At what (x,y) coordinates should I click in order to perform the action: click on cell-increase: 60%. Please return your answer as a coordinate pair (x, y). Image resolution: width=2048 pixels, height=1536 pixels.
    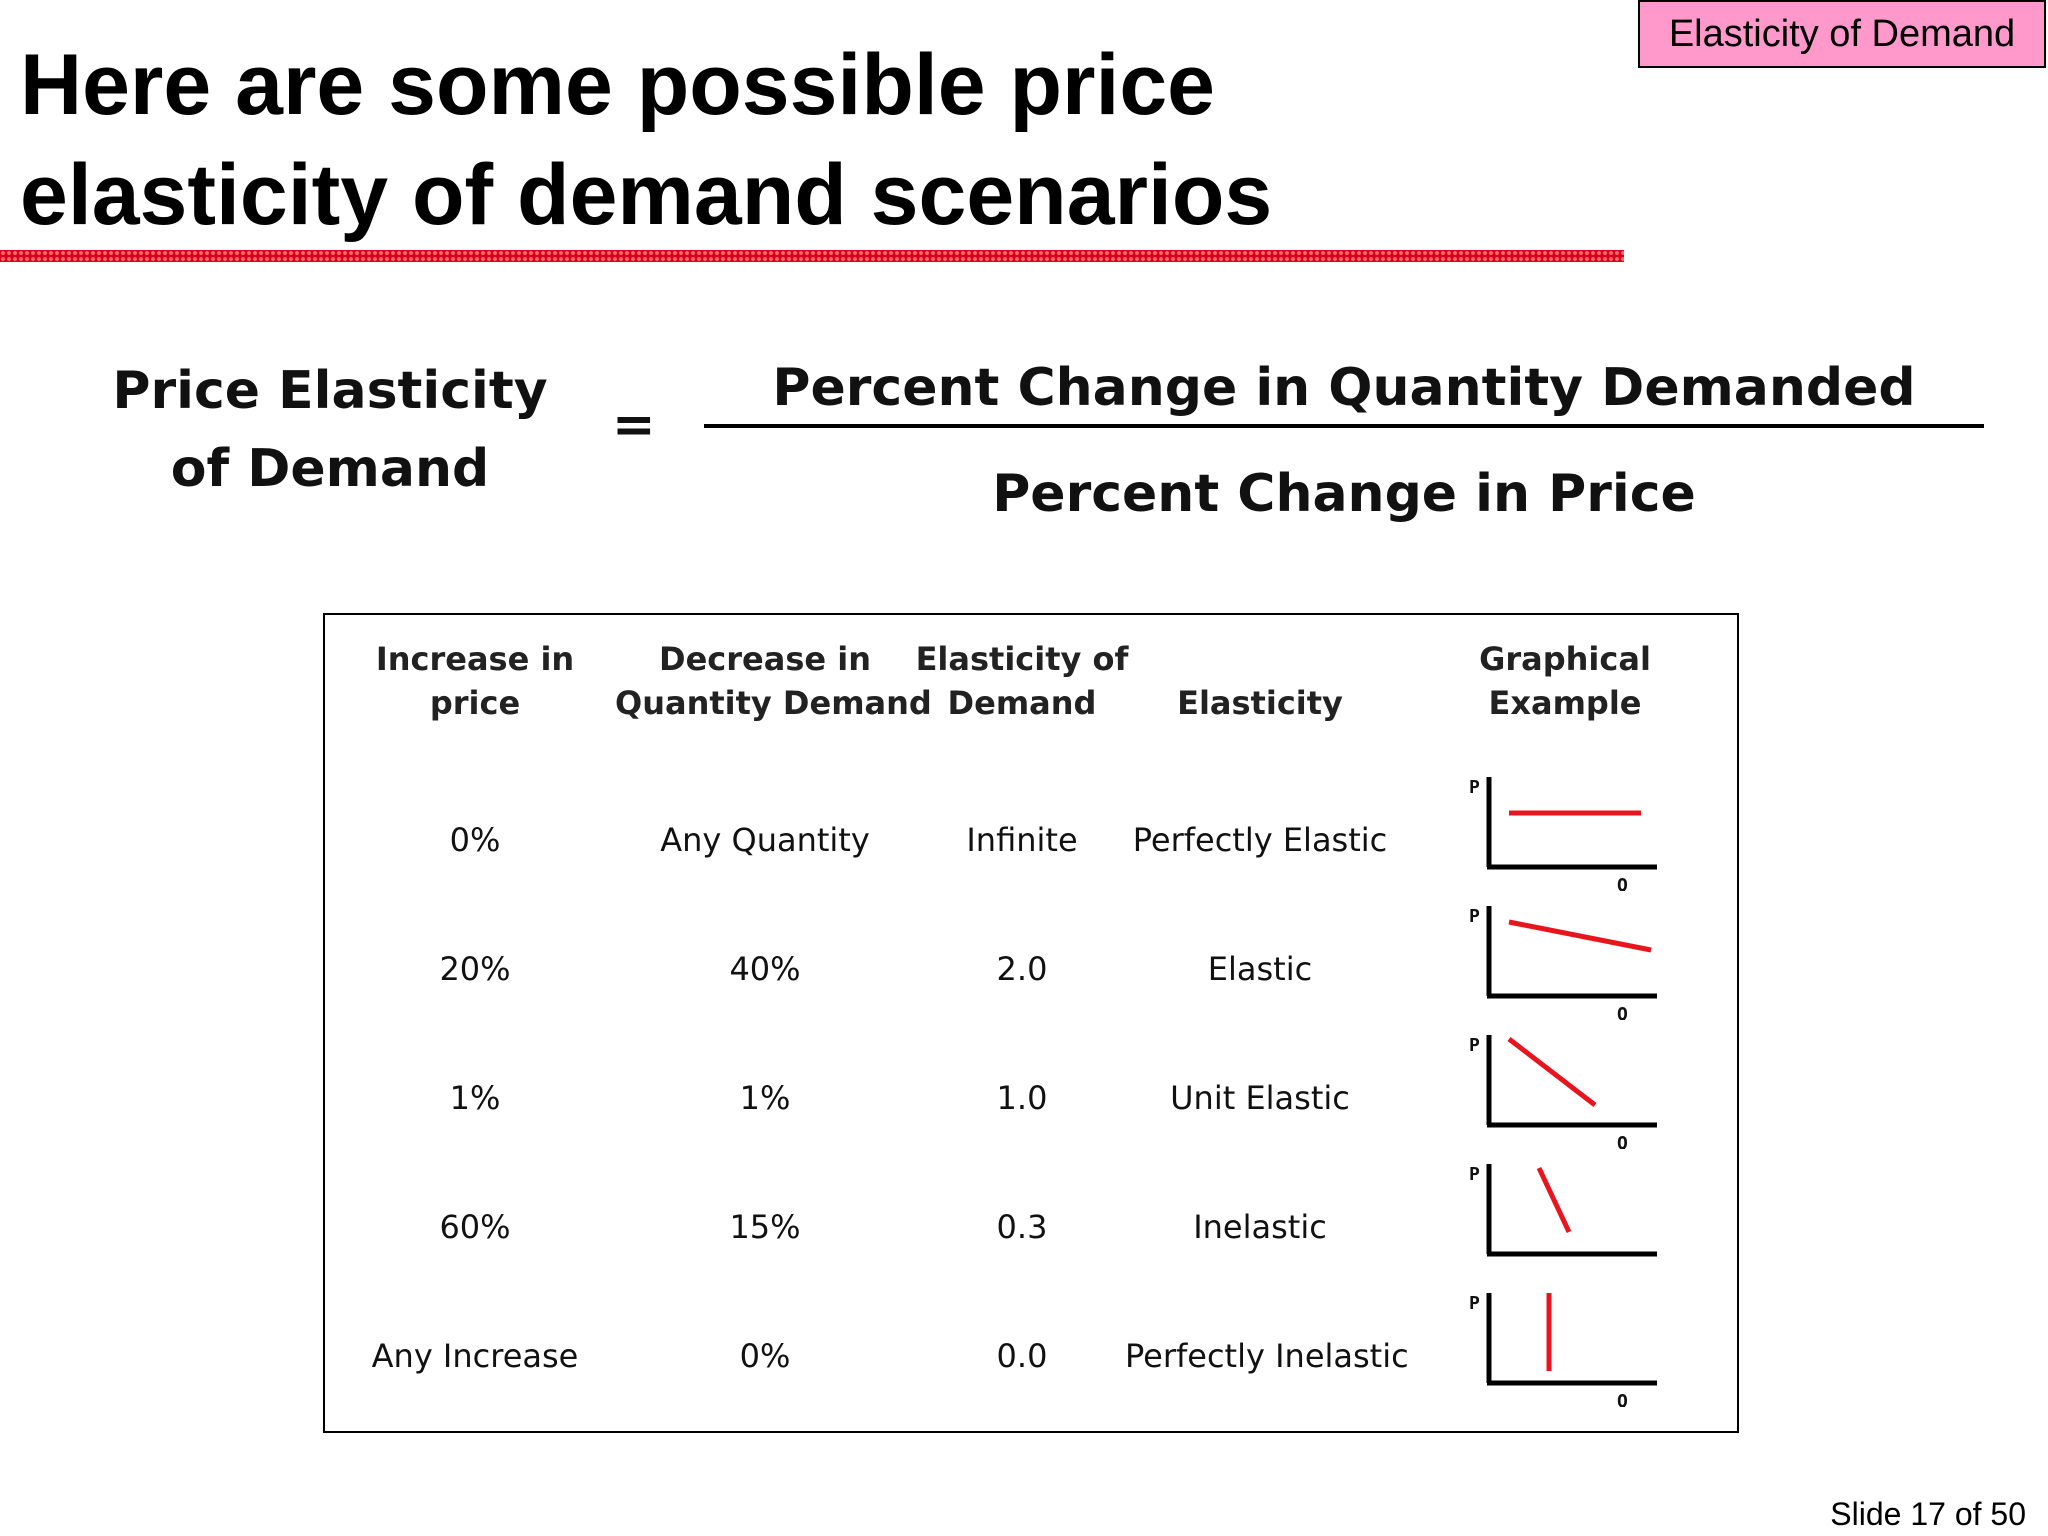
    Looking at the image, I should click on (475, 1227).